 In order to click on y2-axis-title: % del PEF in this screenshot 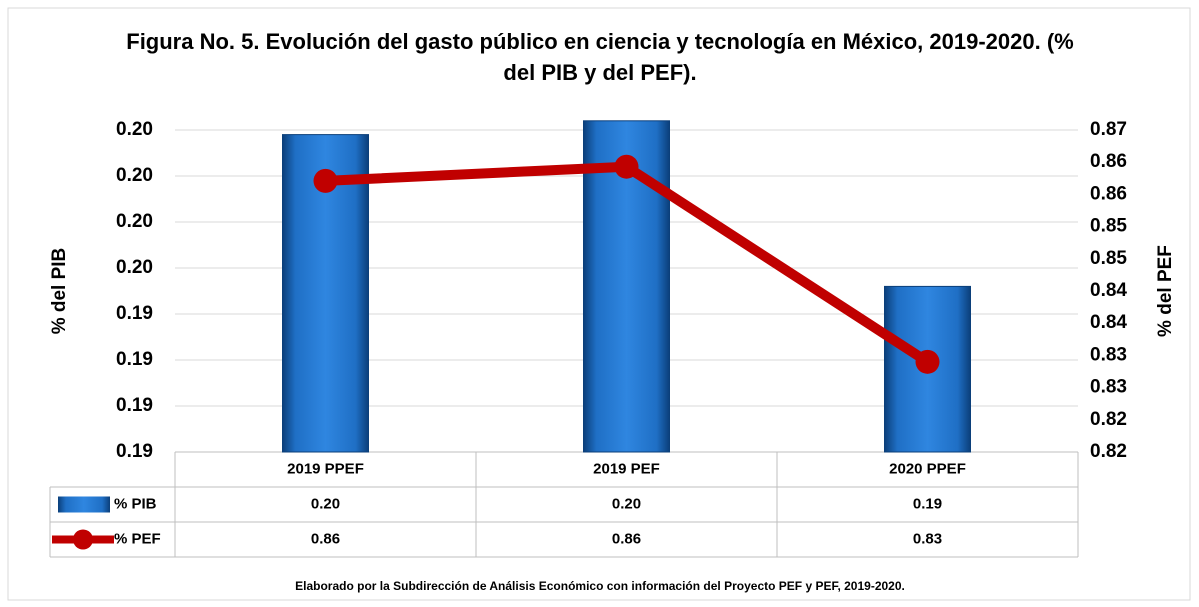, I will do `click(1165, 291)`.